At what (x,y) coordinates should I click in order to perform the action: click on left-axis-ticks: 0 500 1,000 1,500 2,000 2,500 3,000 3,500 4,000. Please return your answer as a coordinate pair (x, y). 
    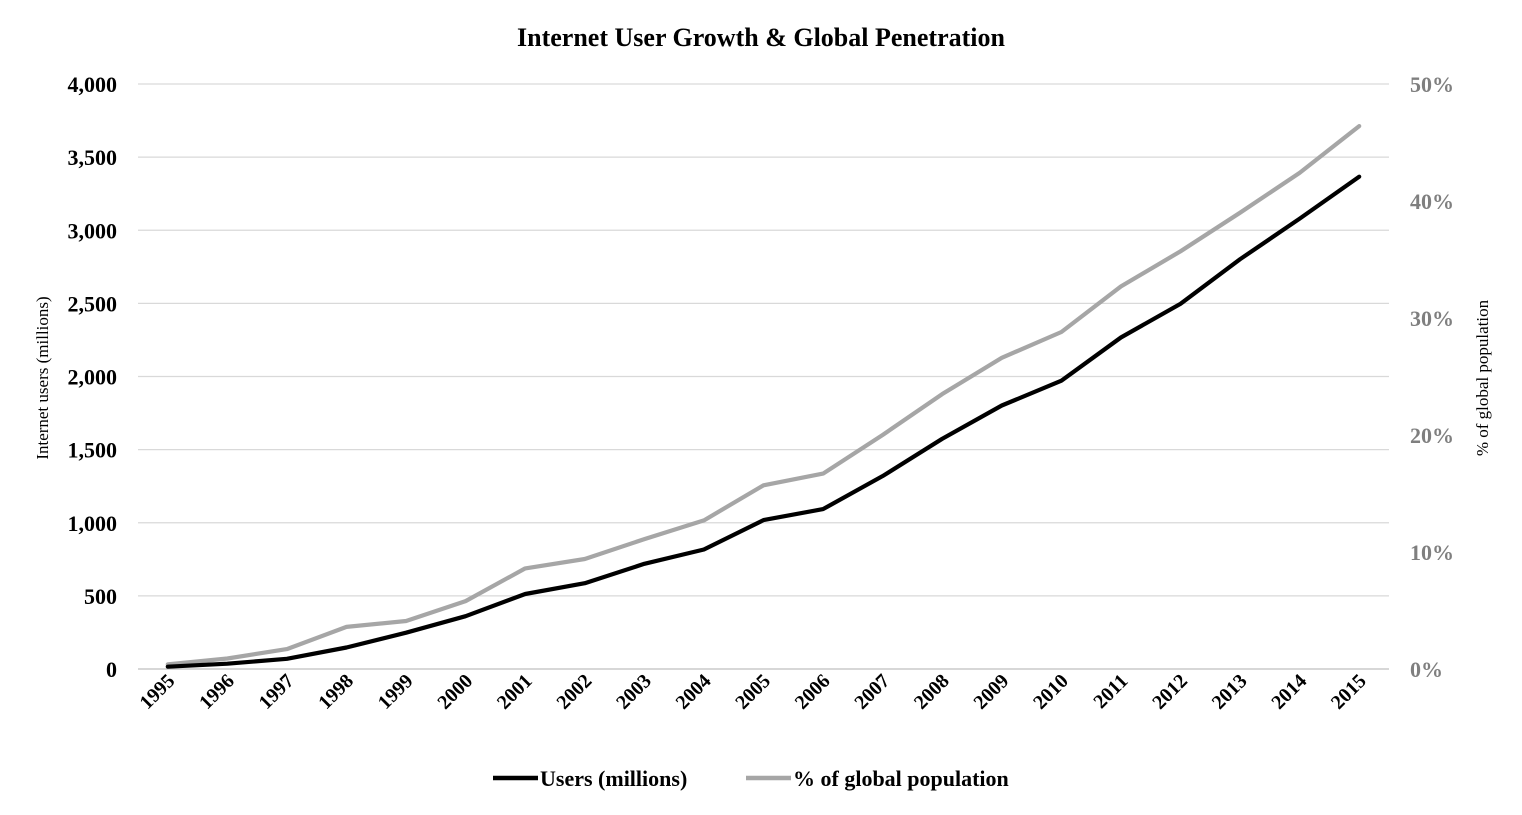
    Looking at the image, I should click on (93, 377).